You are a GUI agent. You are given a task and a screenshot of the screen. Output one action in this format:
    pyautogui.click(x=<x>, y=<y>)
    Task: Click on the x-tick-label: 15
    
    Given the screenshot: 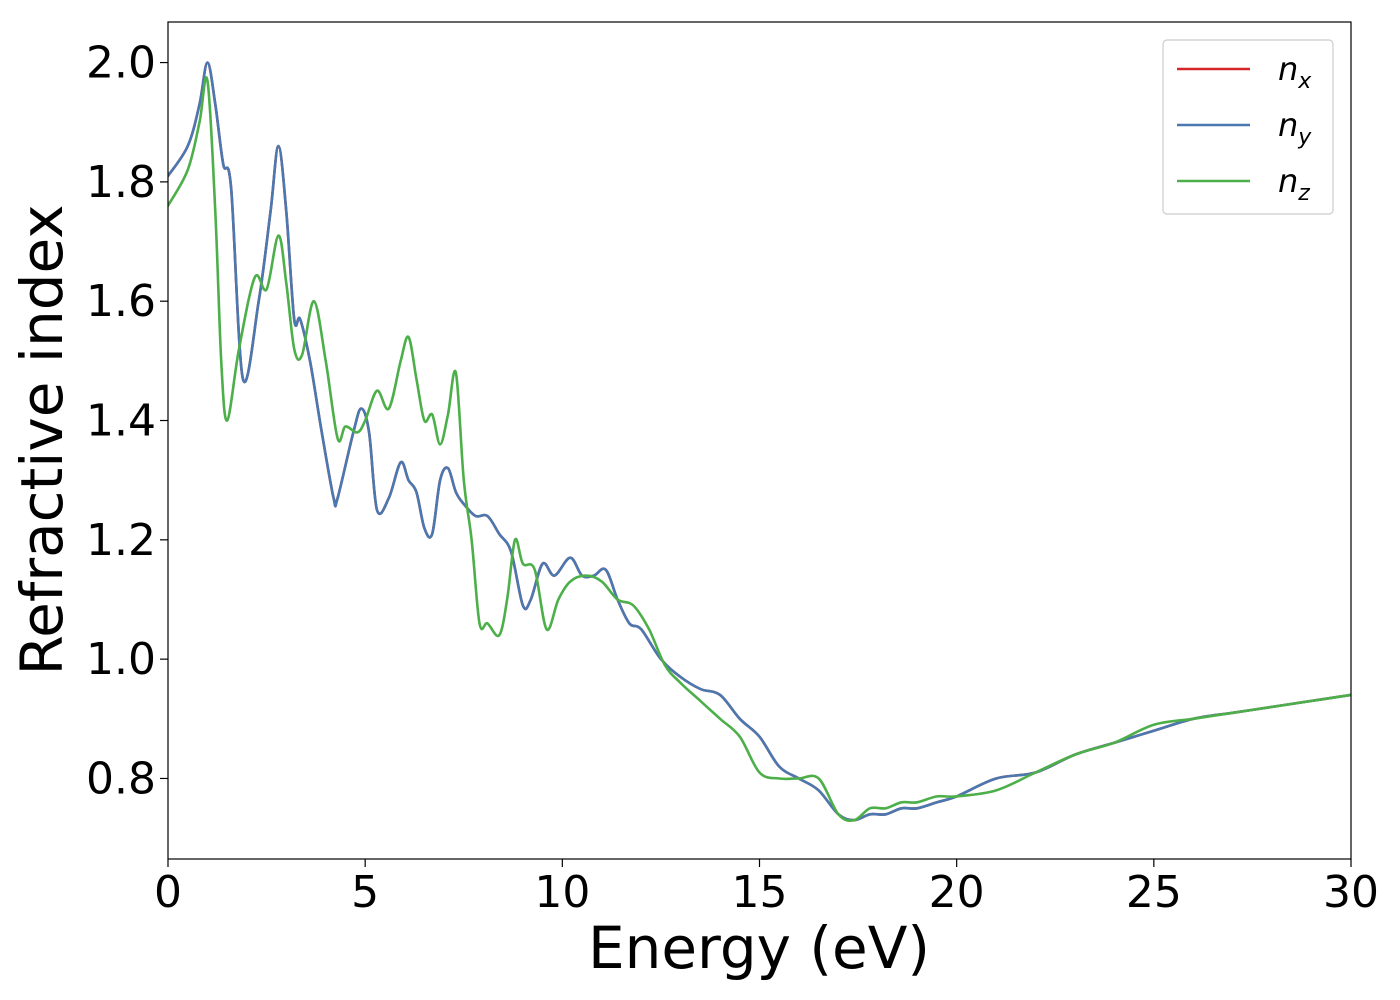 What is the action you would take?
    pyautogui.click(x=760, y=892)
    